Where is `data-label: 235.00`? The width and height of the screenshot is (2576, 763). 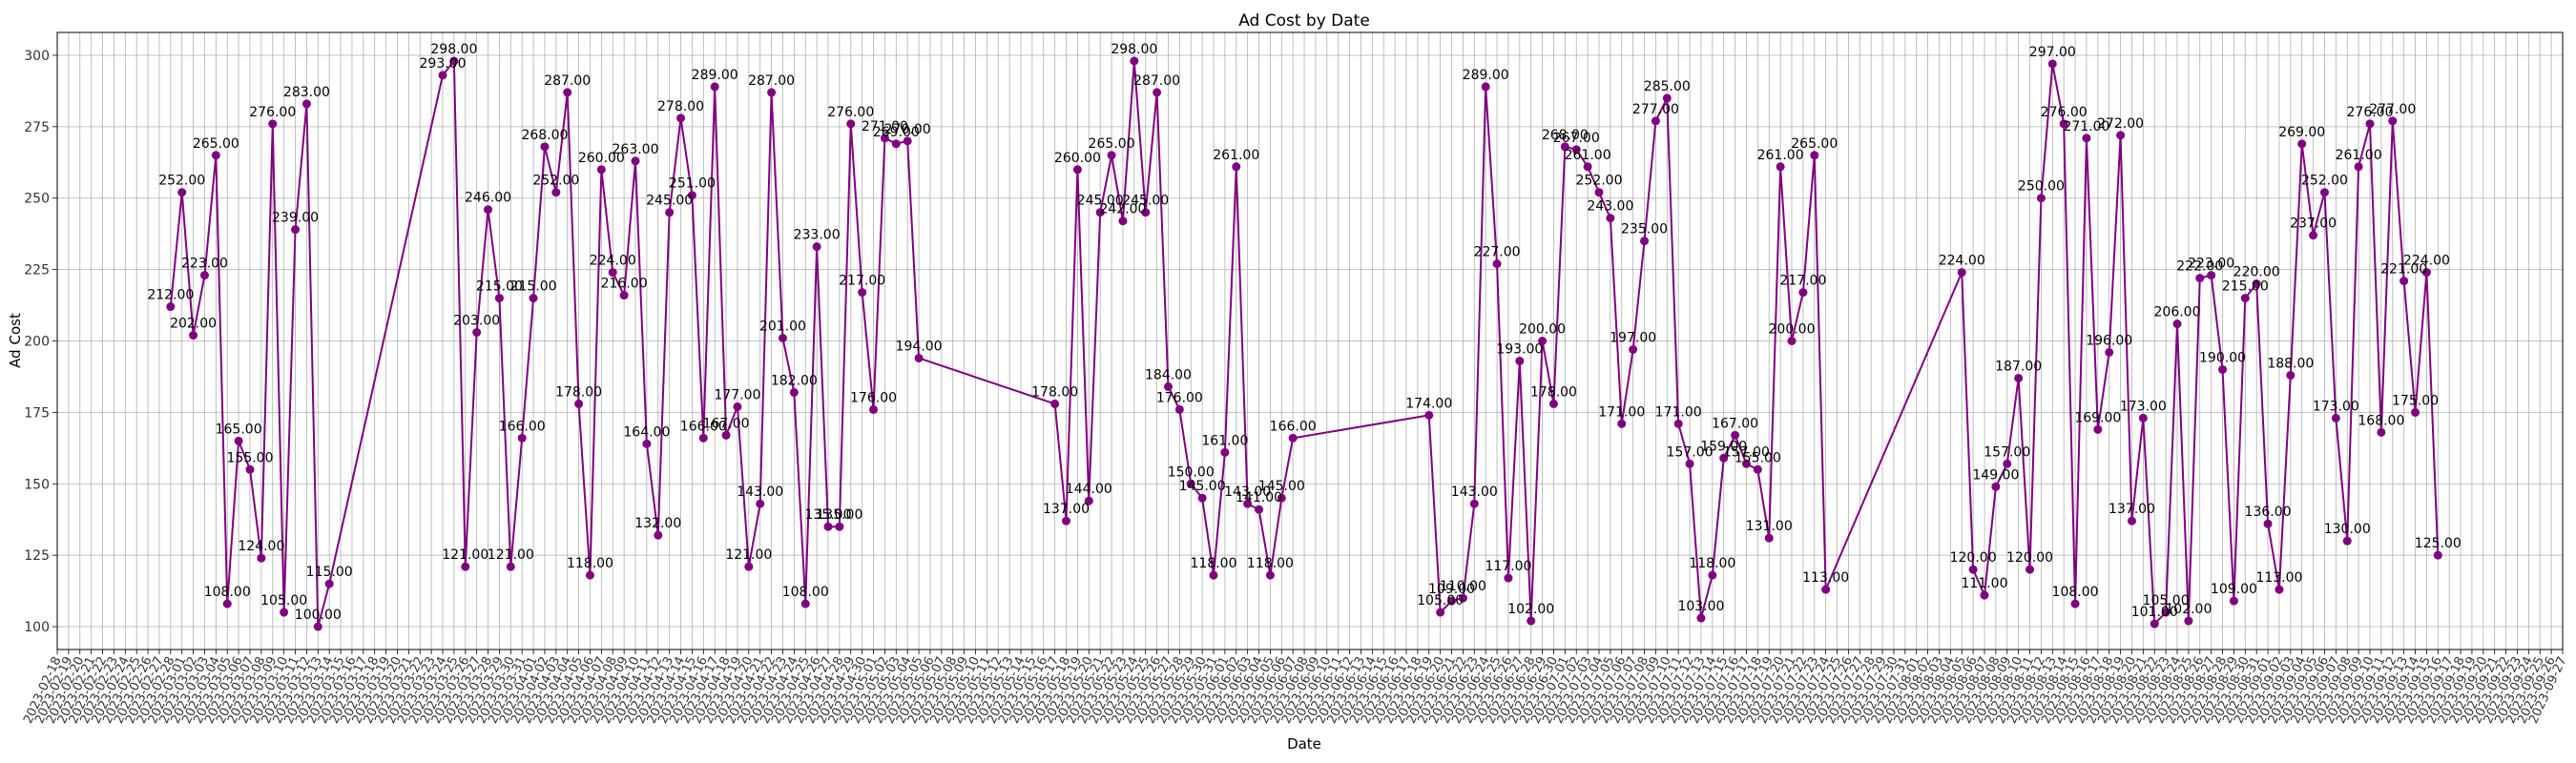
data-label: 235.00 is located at coordinates (1644, 229).